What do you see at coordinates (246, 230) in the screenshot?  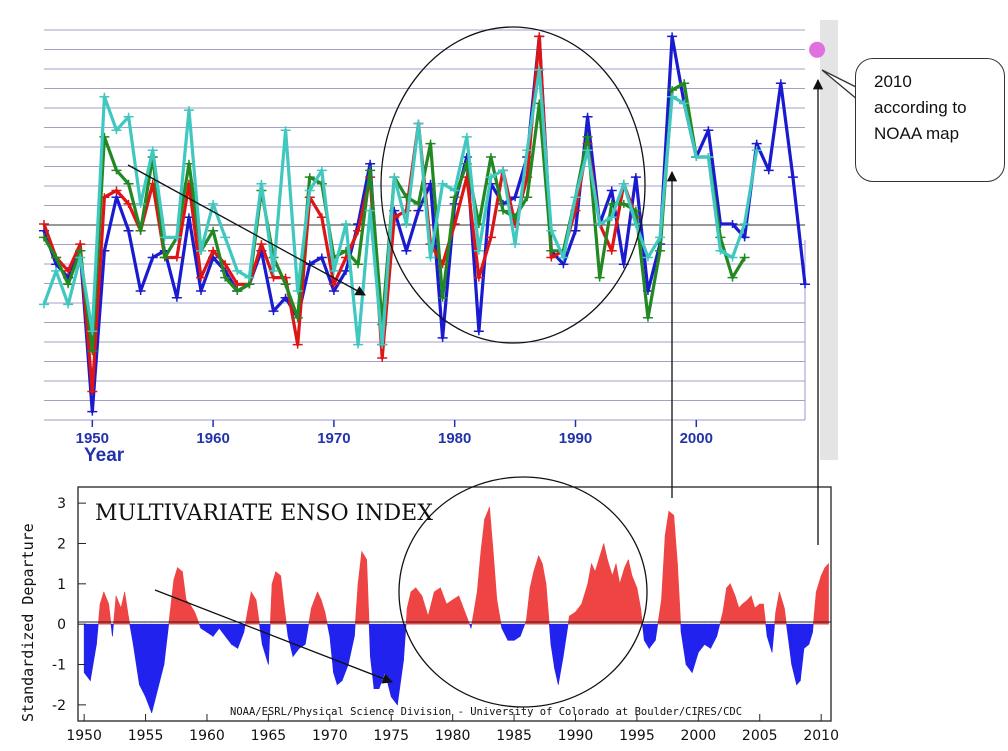 I see `top-chart-trend-arrow` at bounding box center [246, 230].